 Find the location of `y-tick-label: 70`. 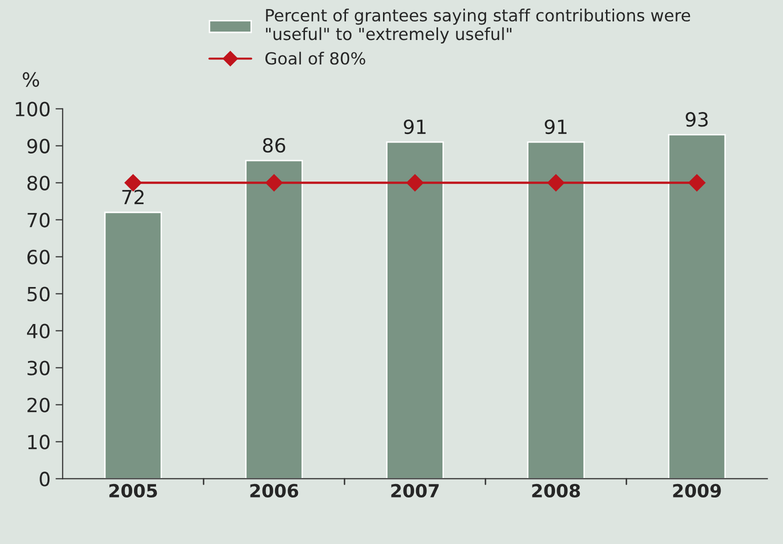

y-tick-label: 70 is located at coordinates (39, 220).